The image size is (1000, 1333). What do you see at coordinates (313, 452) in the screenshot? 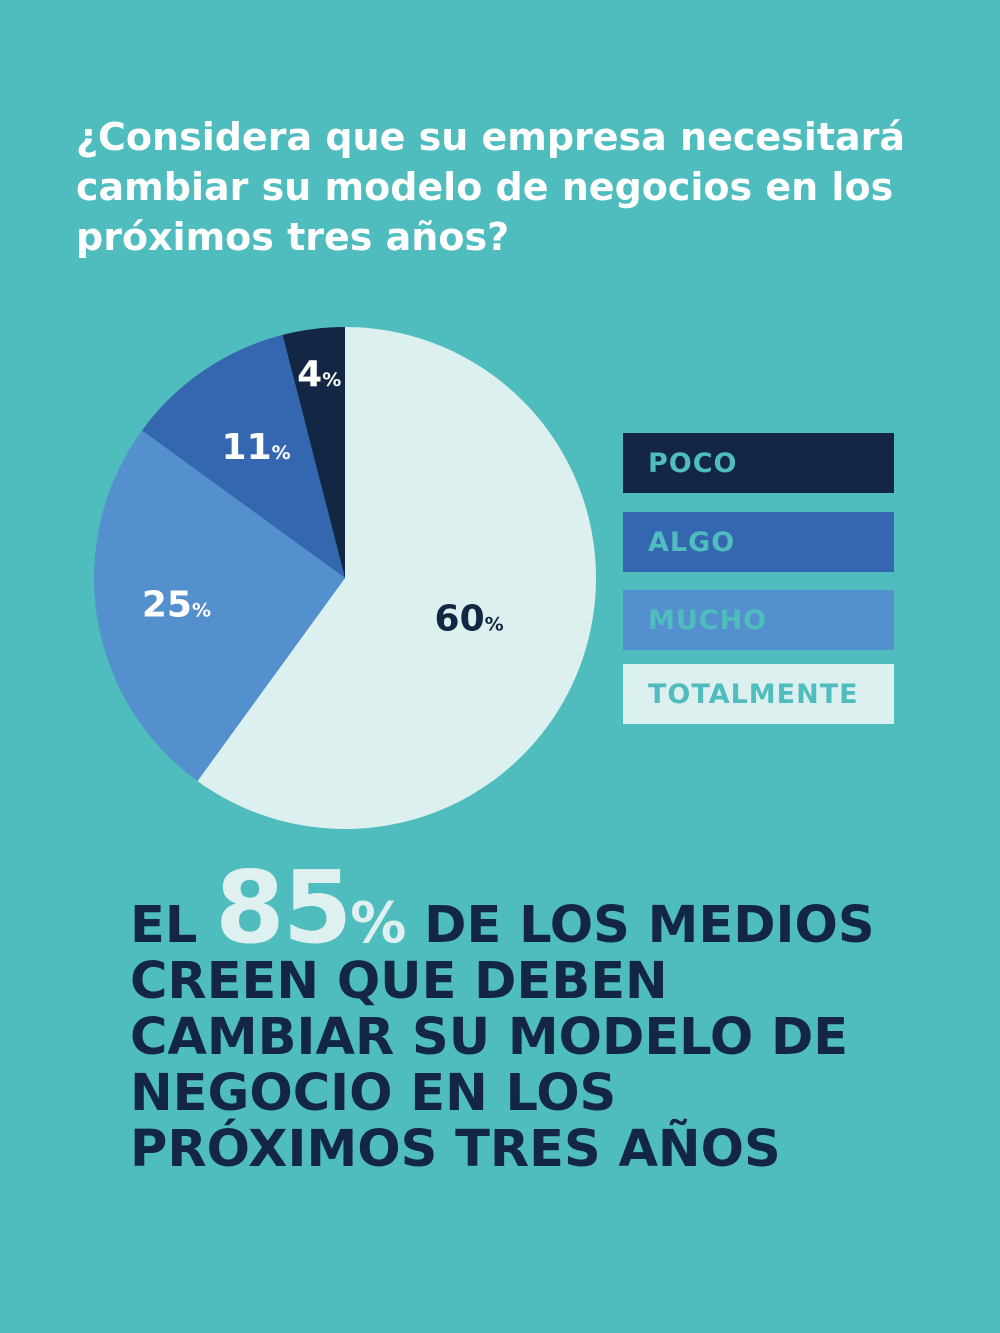
I see `pie-slice-poco` at bounding box center [313, 452].